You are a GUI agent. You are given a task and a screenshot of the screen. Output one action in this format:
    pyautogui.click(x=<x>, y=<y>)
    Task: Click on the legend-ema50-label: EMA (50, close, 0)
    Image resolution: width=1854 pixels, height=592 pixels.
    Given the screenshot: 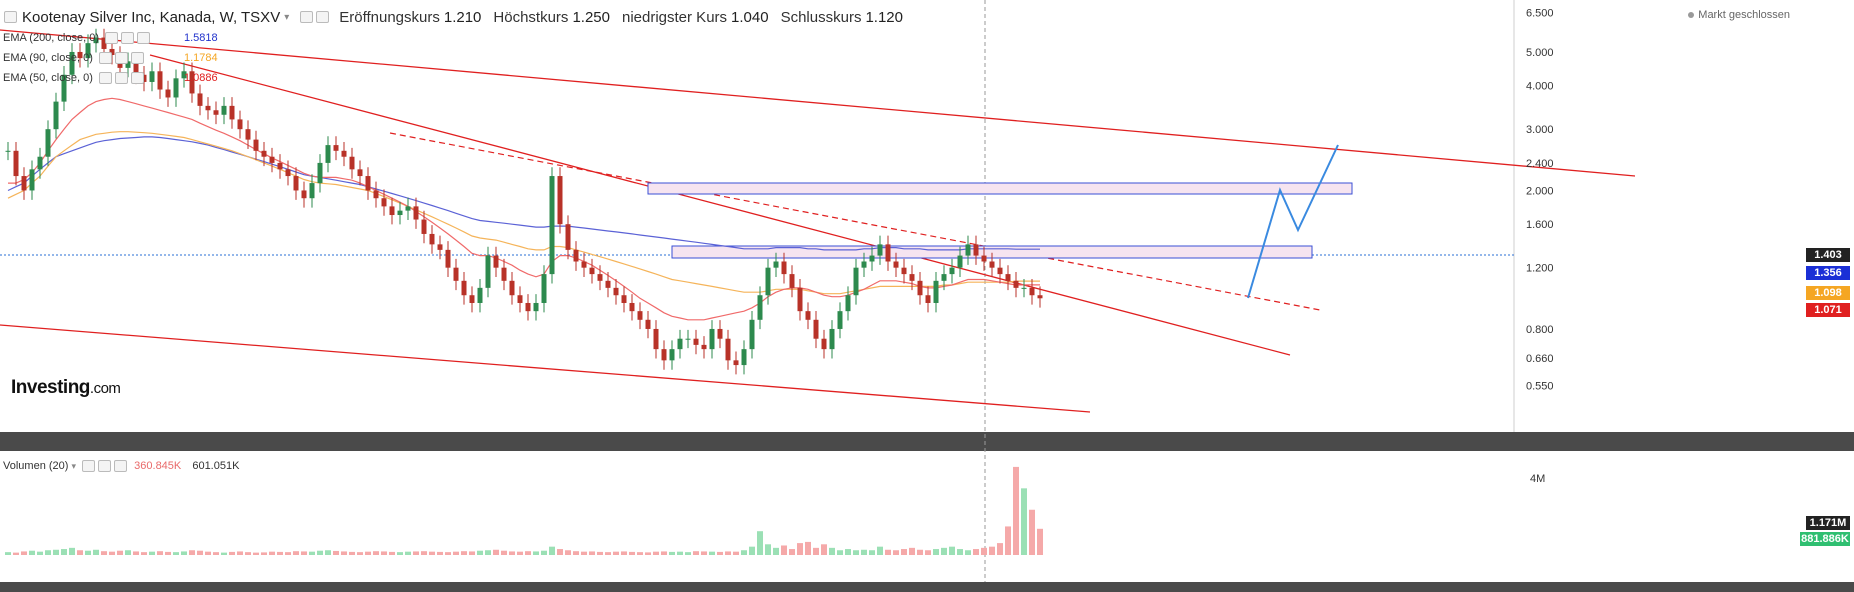 What is the action you would take?
    pyautogui.click(x=48, y=78)
    